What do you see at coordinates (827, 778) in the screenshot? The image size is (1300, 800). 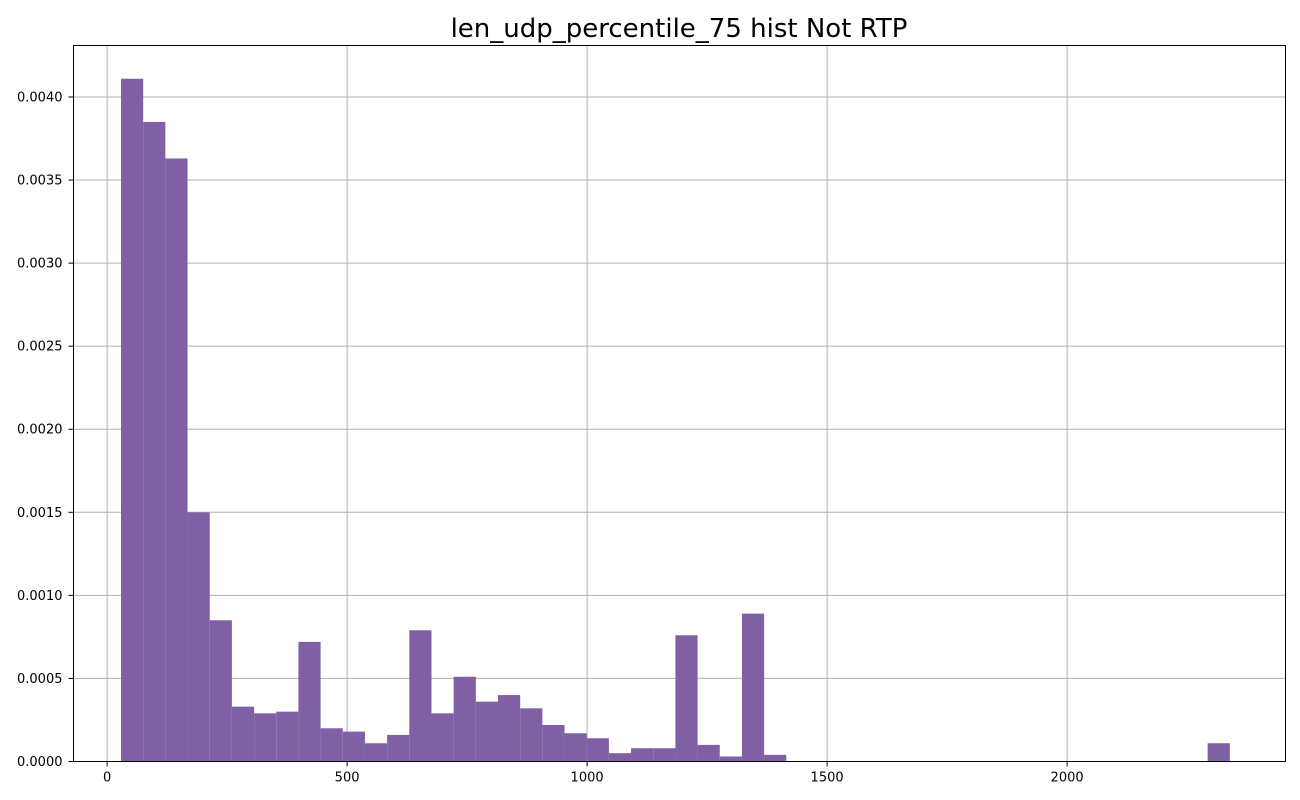 I see `x-tick-label: 1500` at bounding box center [827, 778].